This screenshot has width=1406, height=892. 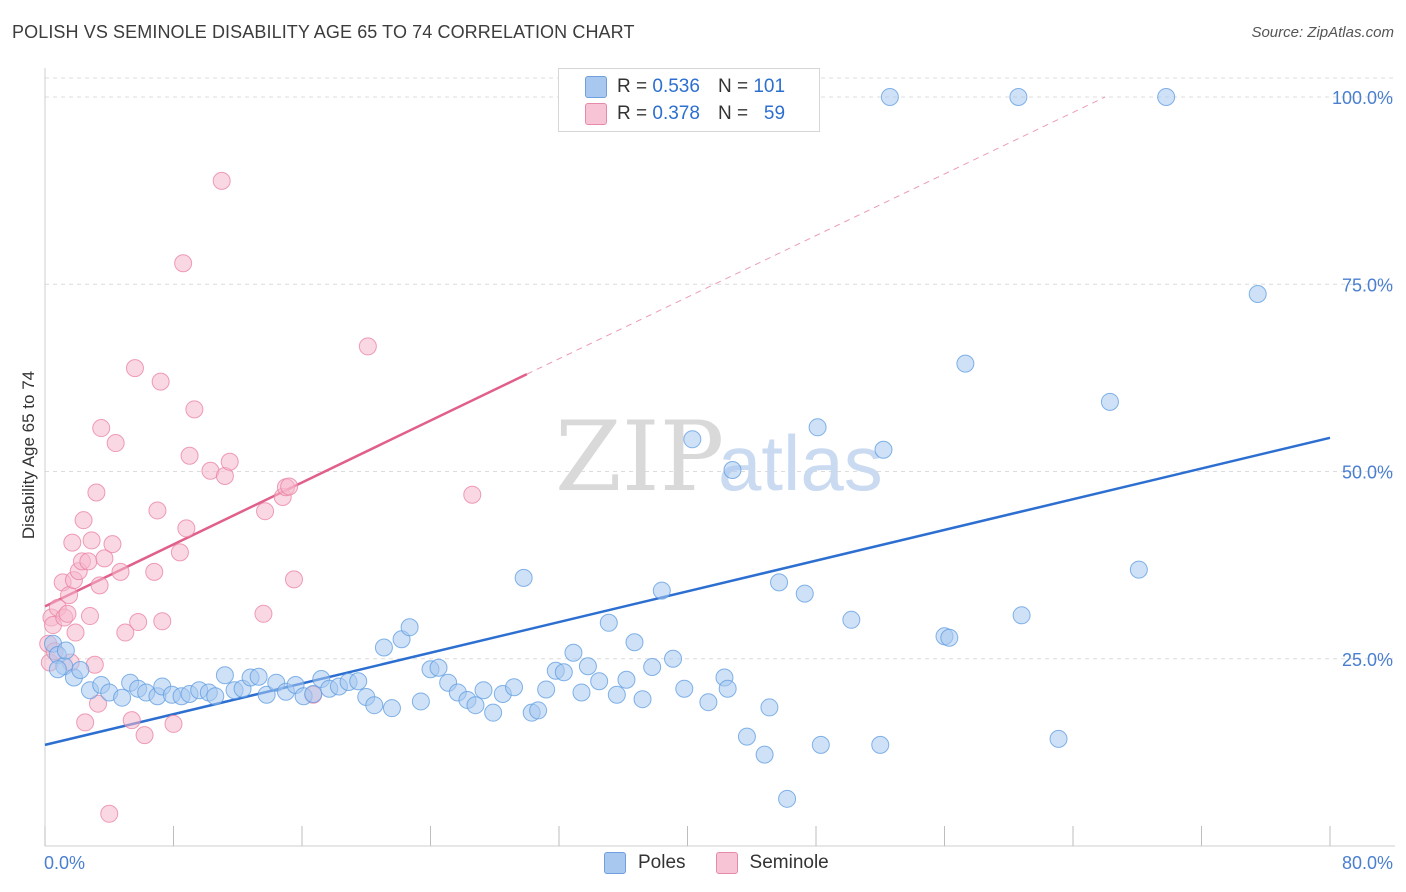 I want to click on series-legend: Poles Seminole, so click(x=731, y=863).